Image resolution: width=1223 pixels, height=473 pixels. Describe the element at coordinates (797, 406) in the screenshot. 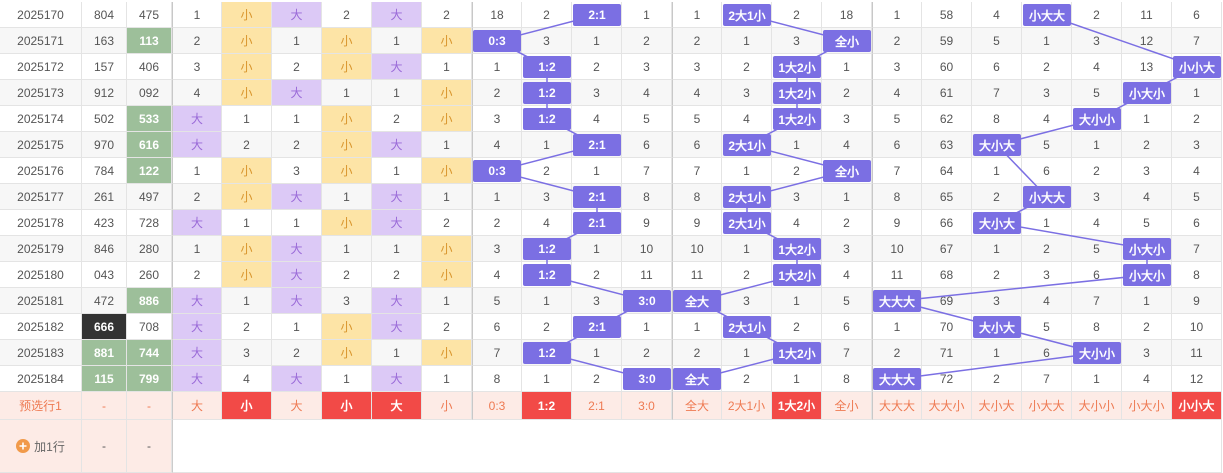

I see `preview-option: 1大2小` at that location.